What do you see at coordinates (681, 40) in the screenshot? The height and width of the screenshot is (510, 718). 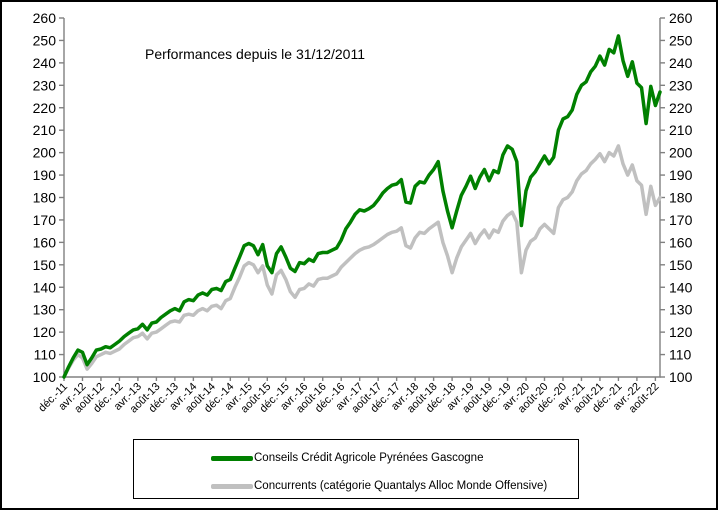 I see `y-axis-label-right: 250` at bounding box center [681, 40].